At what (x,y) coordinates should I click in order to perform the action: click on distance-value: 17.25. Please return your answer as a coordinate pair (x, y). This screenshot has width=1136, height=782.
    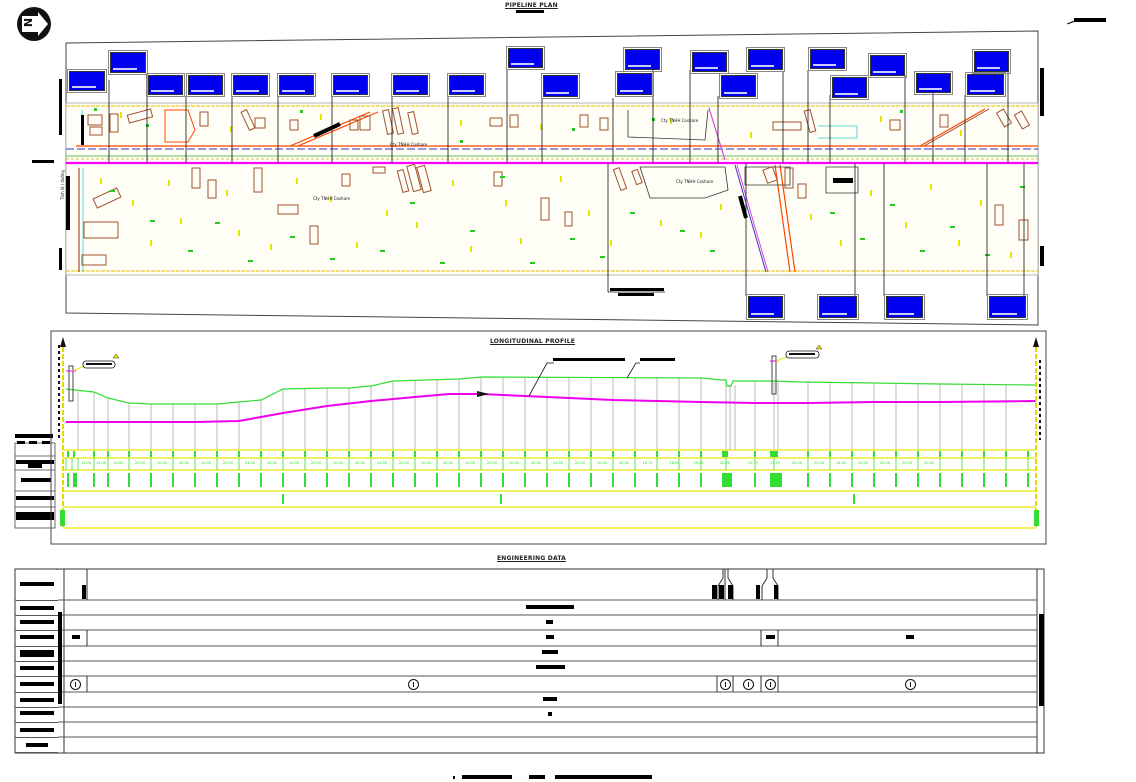
    Looking at the image, I should click on (775, 463).